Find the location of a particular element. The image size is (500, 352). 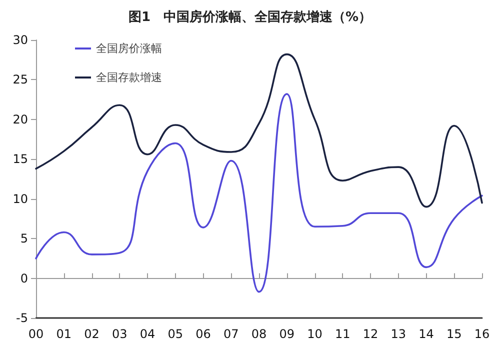

x-tick-label: 06 is located at coordinates (203, 334).